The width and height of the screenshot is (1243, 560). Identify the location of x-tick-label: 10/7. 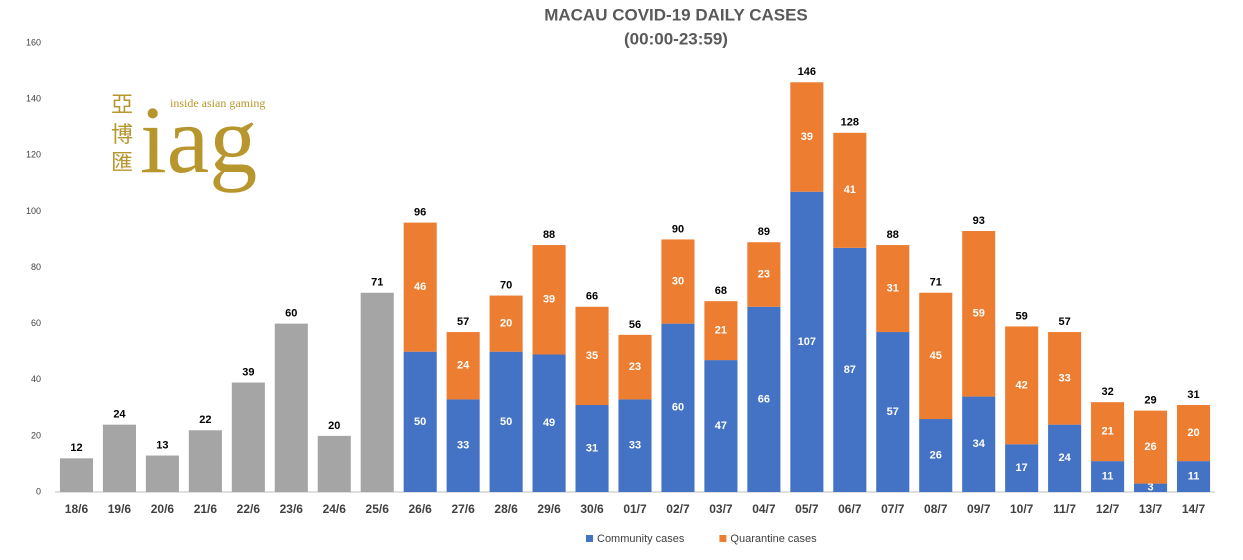
(1022, 509).